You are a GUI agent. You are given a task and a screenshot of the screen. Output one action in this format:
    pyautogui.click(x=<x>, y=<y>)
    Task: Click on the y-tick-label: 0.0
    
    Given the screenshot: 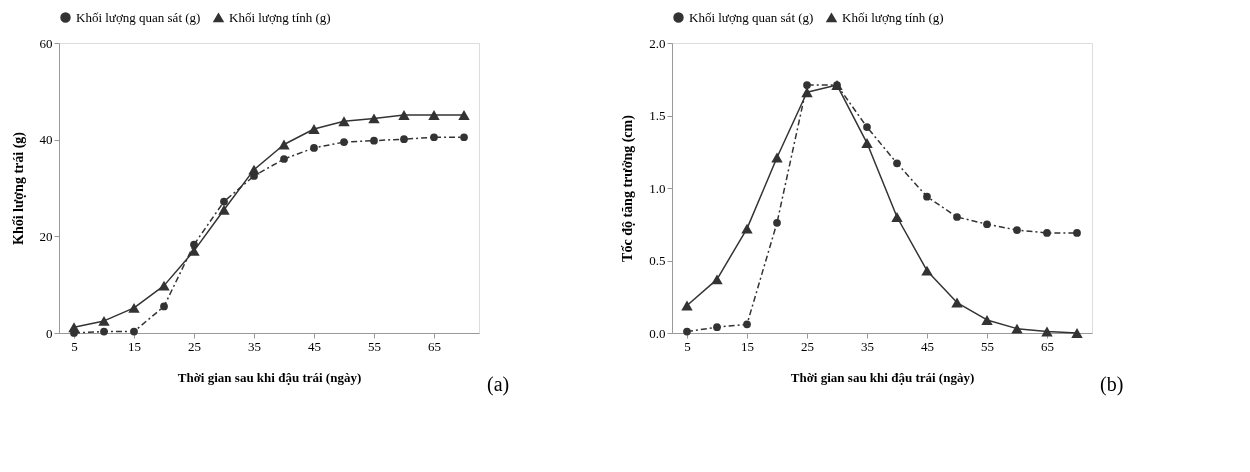 What is the action you would take?
    pyautogui.click(x=657, y=333)
    